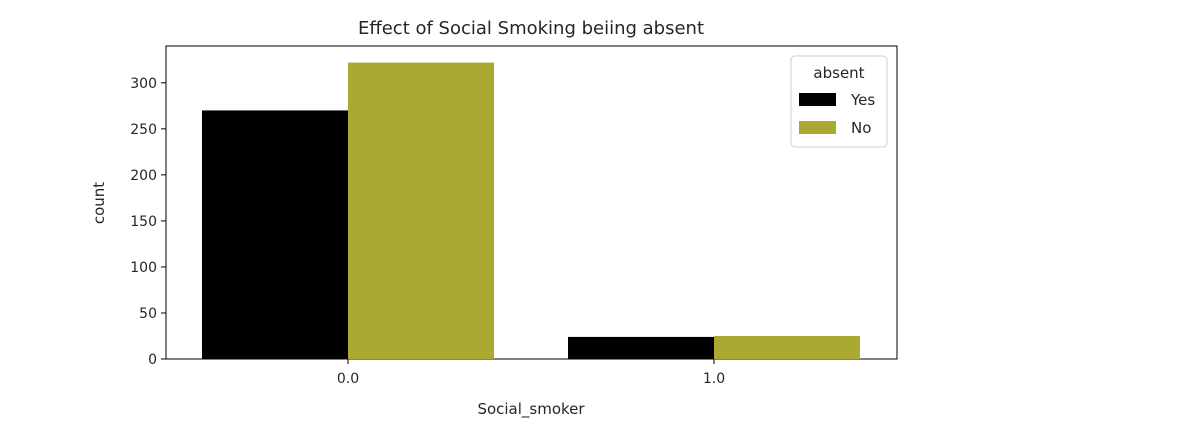 The image size is (1204, 440). I want to click on x-axis-ticks: 0.0 1.0, so click(531, 373).